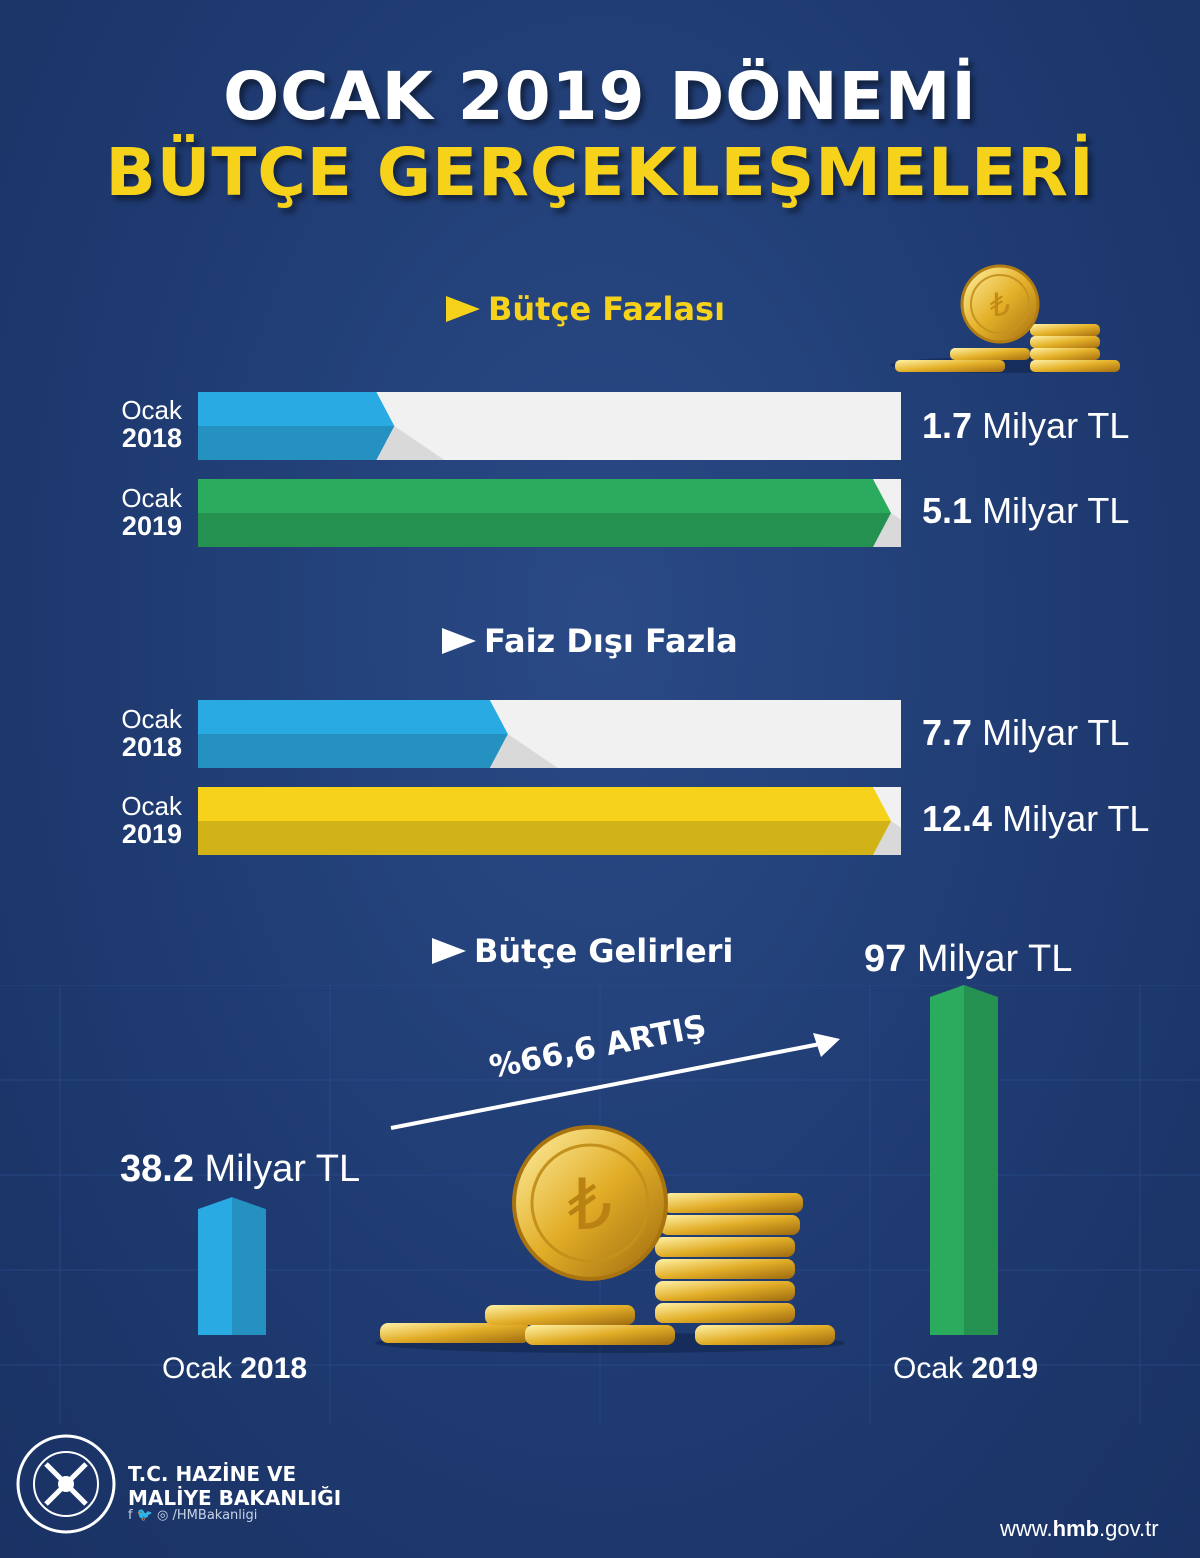  I want to click on bar-faiz-2019, so click(549, 821).